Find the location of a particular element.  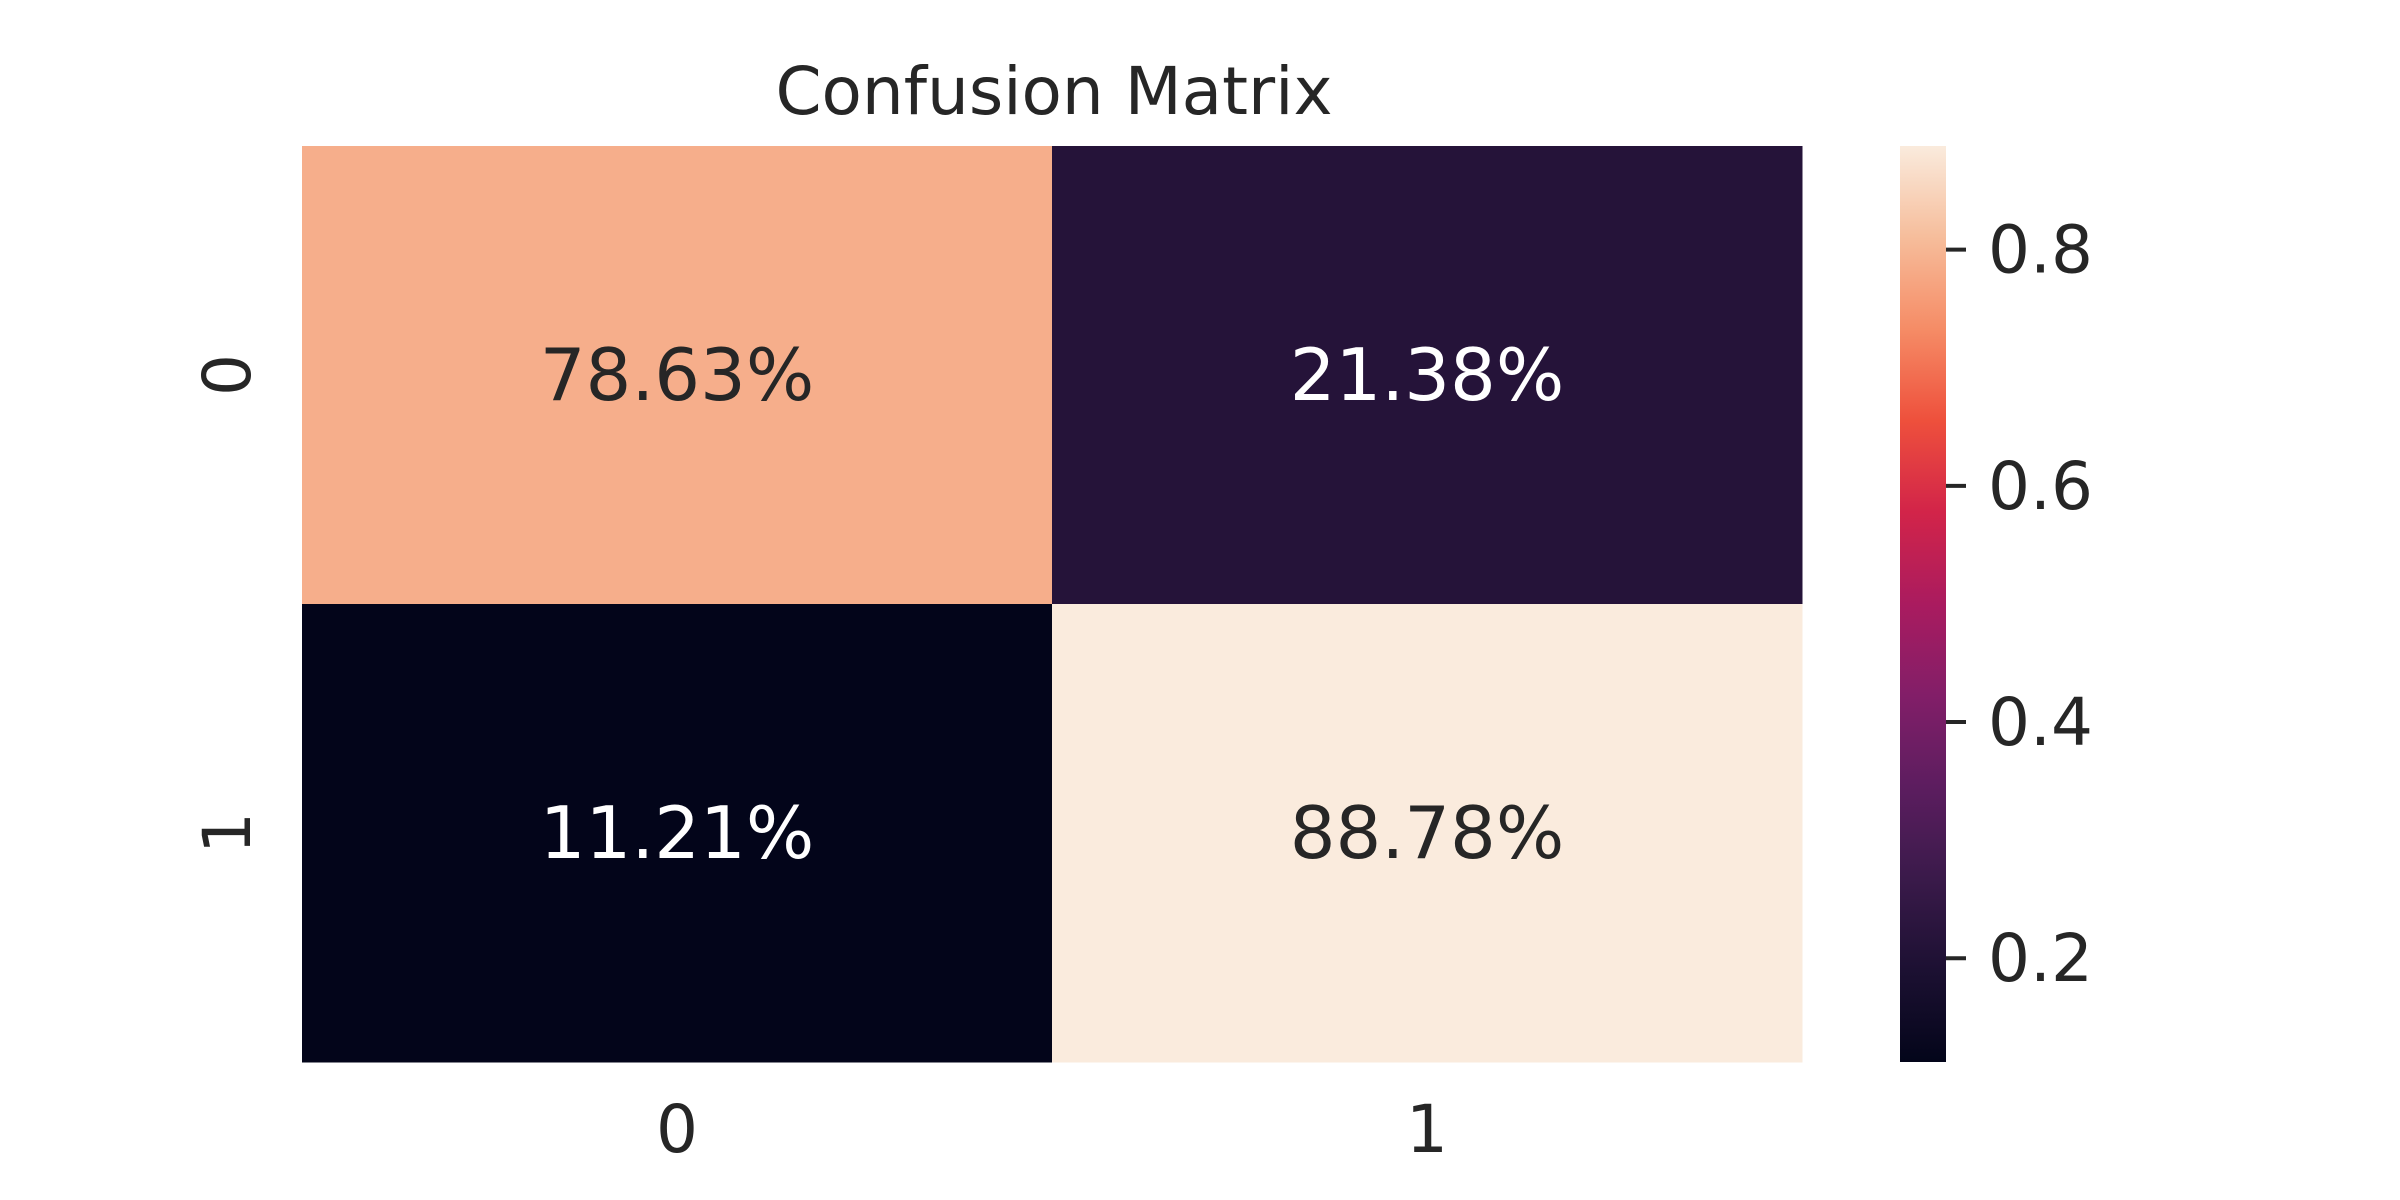

y-tick-label-0: 0 is located at coordinates (227, 375).